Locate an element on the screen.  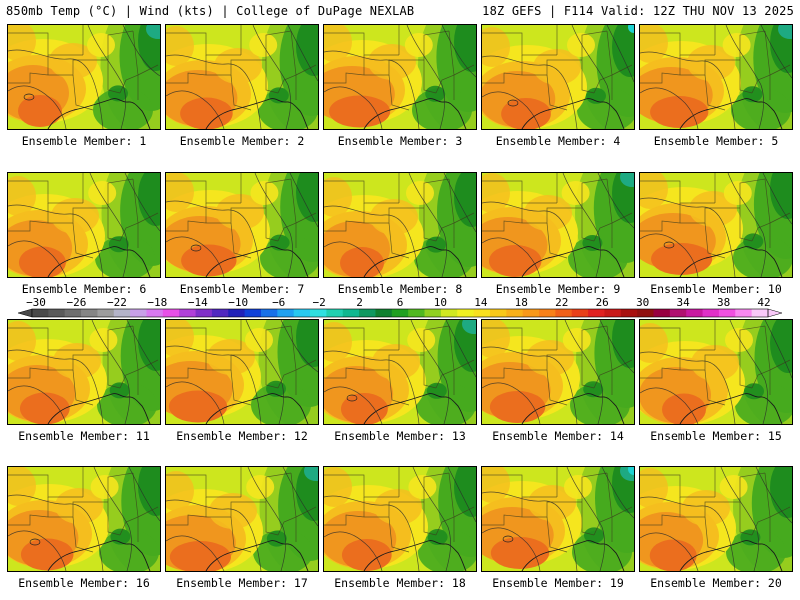
ensemble-member-label: Ensemble Member: 17 is located at coordinates (242, 583).